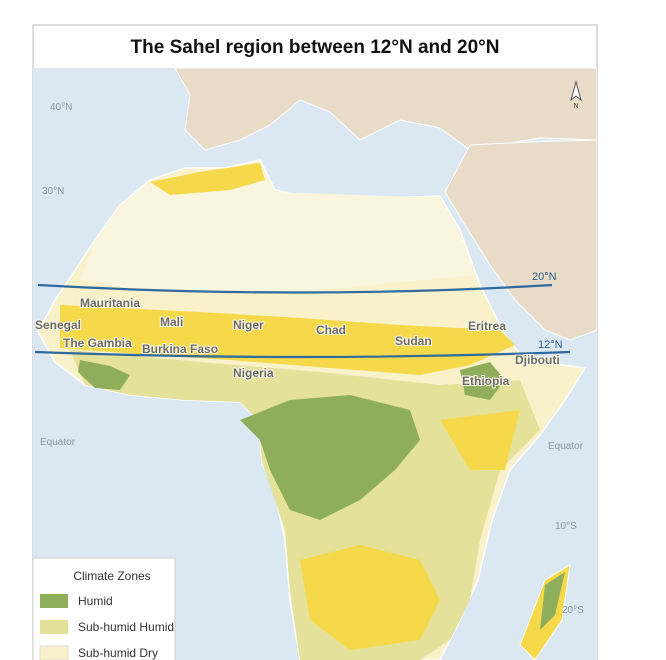  Describe the element at coordinates (552, 601) in the screenshot. I see `humid-madagascar` at that location.